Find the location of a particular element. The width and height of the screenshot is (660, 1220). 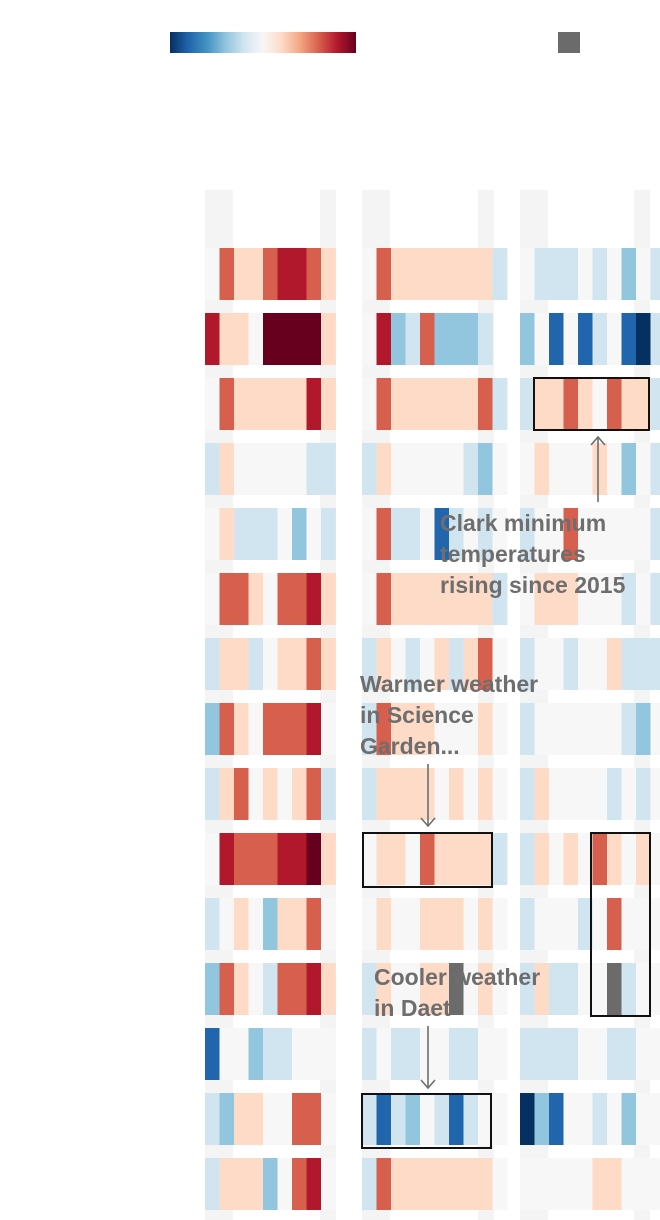

arrow-clark is located at coordinates (598, 468).